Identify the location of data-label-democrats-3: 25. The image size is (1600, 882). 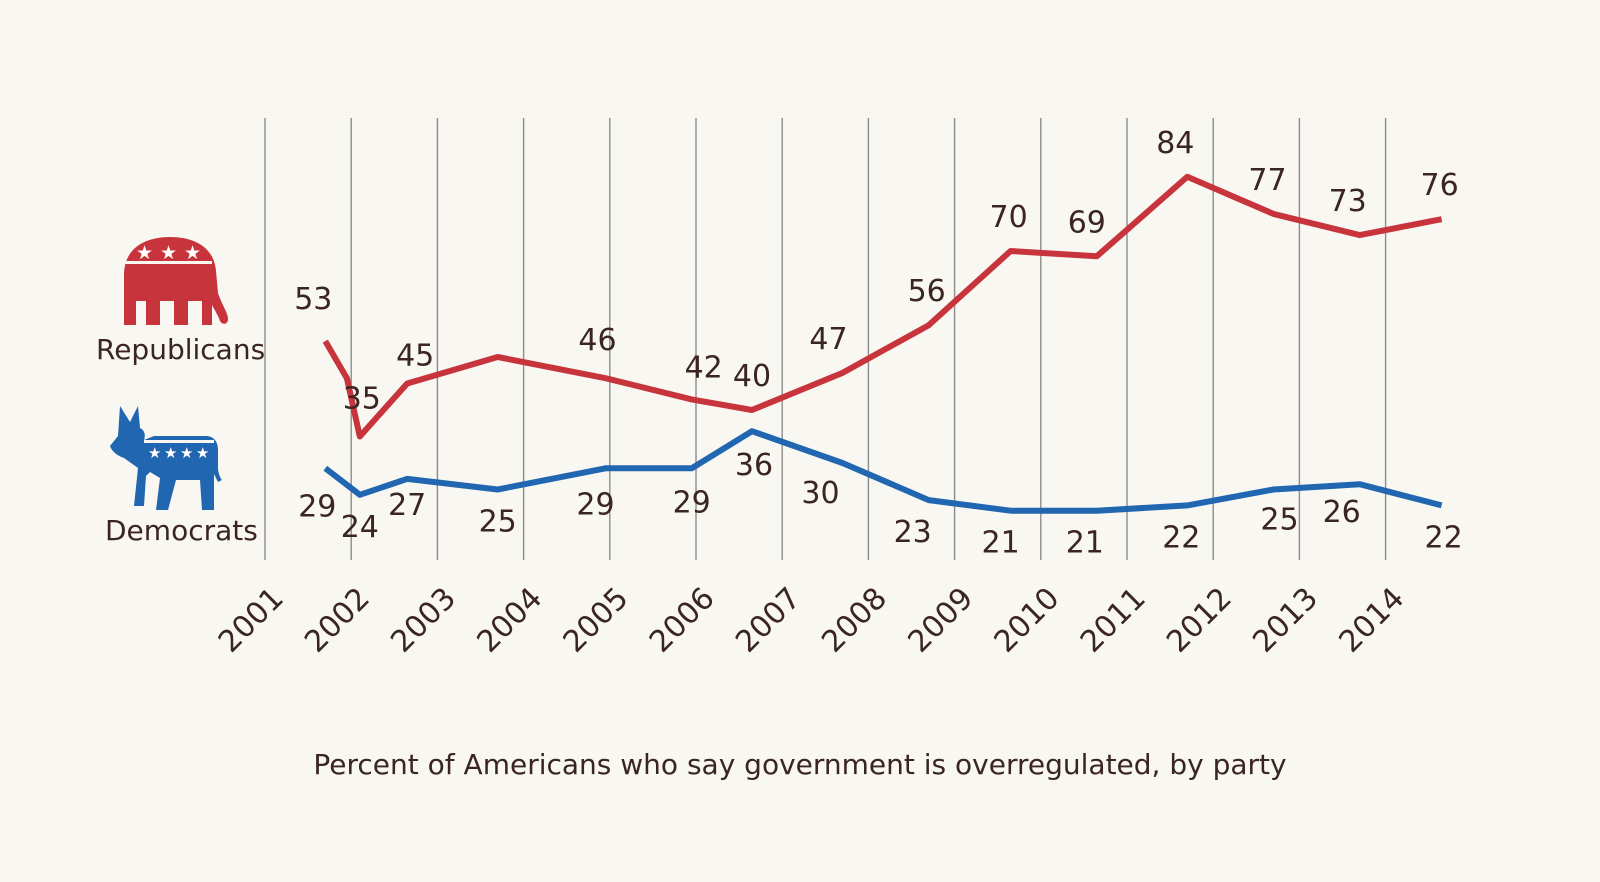
(498, 522).